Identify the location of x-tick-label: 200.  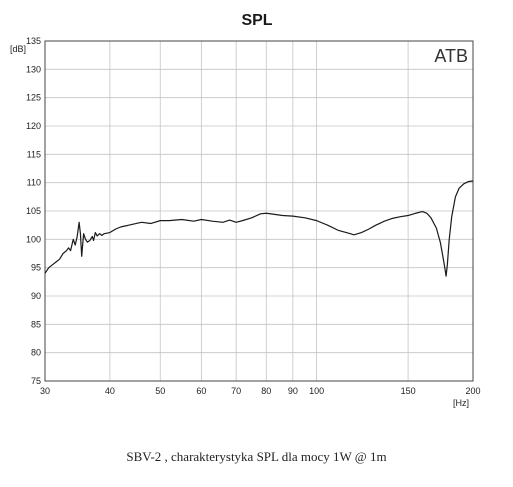
(472, 391).